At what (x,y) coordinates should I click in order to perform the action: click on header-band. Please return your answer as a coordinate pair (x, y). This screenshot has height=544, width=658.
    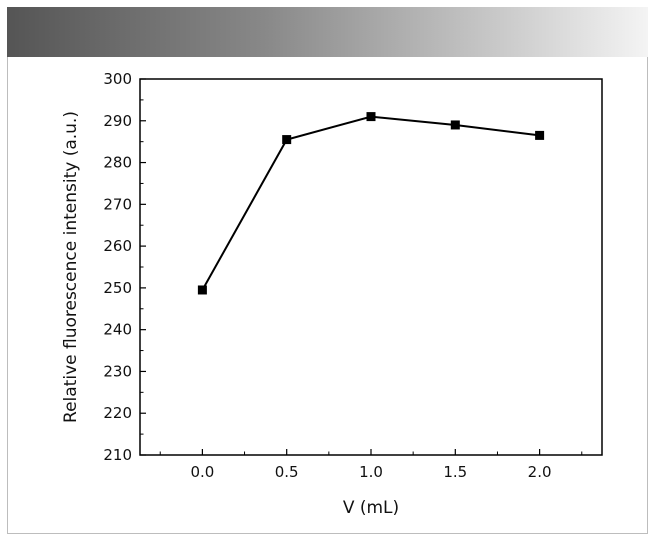
    Looking at the image, I should click on (327, 32).